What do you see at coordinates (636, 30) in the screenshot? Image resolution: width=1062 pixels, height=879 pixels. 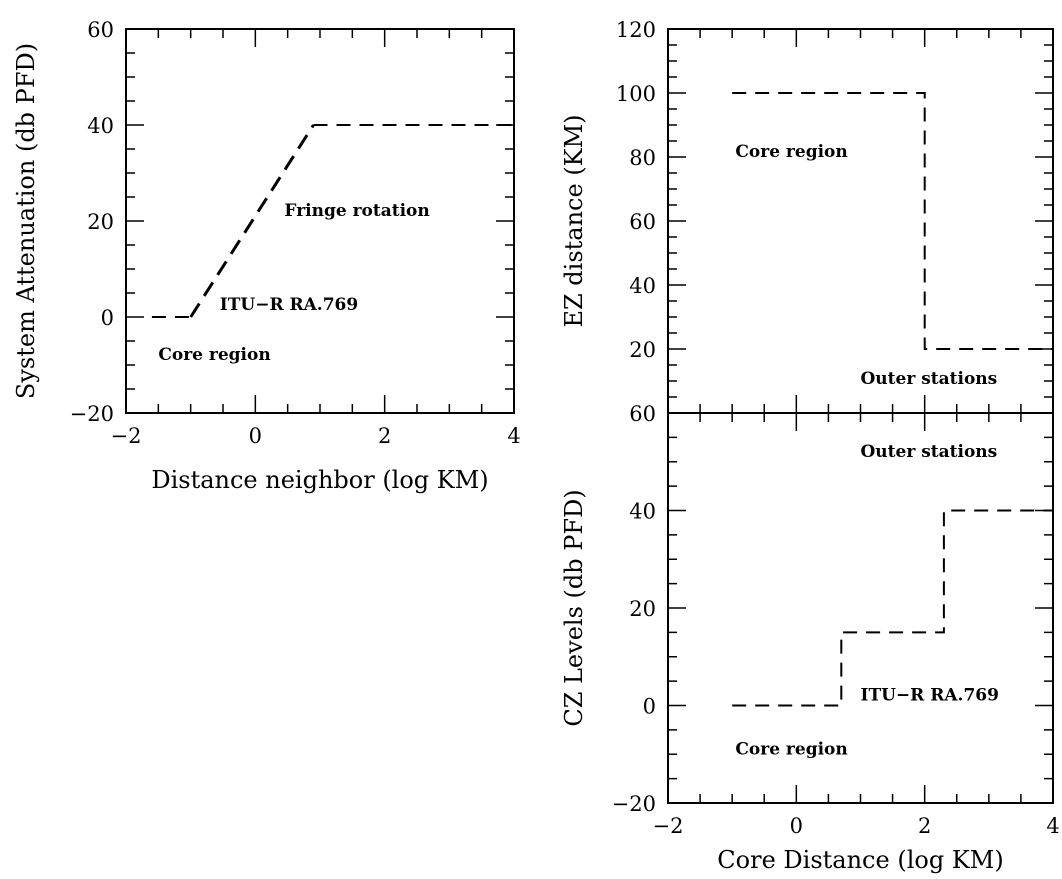 I see `y-tick-label: 120` at bounding box center [636, 30].